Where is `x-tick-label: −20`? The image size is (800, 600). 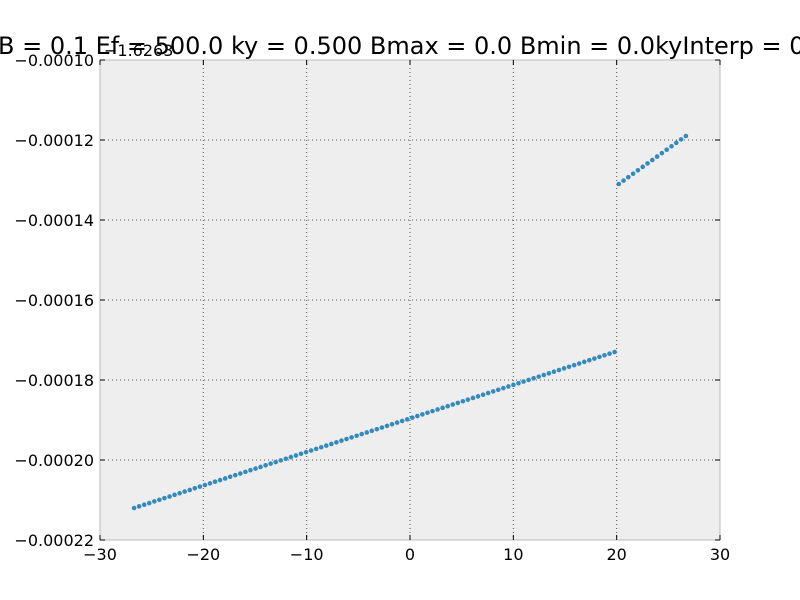
x-tick-label: −20 is located at coordinates (203, 554).